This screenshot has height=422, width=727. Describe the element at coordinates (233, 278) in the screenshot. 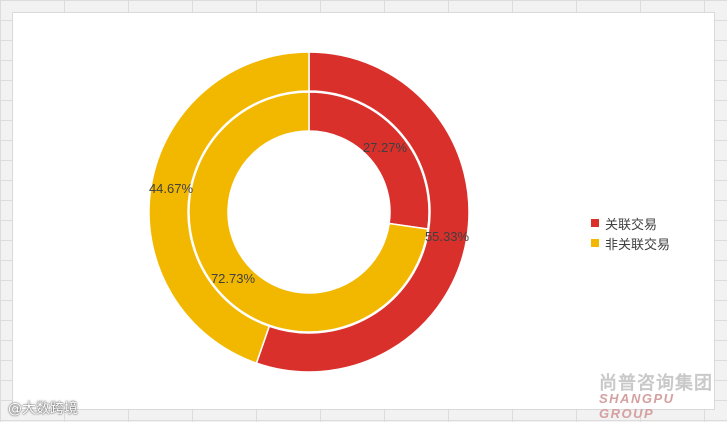

I see `inner-ring-label-1: 72.73%` at that location.